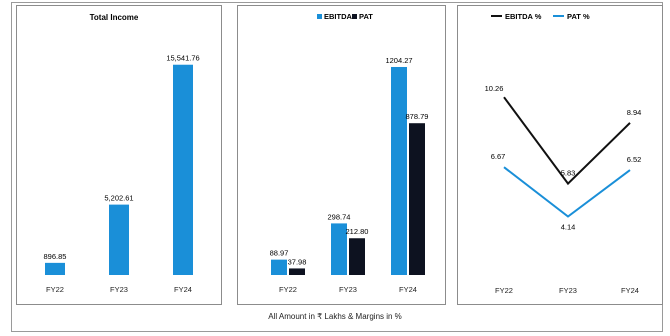 This screenshot has width=670, height=336. I want to click on total-income-title: Total Income, so click(114, 17).